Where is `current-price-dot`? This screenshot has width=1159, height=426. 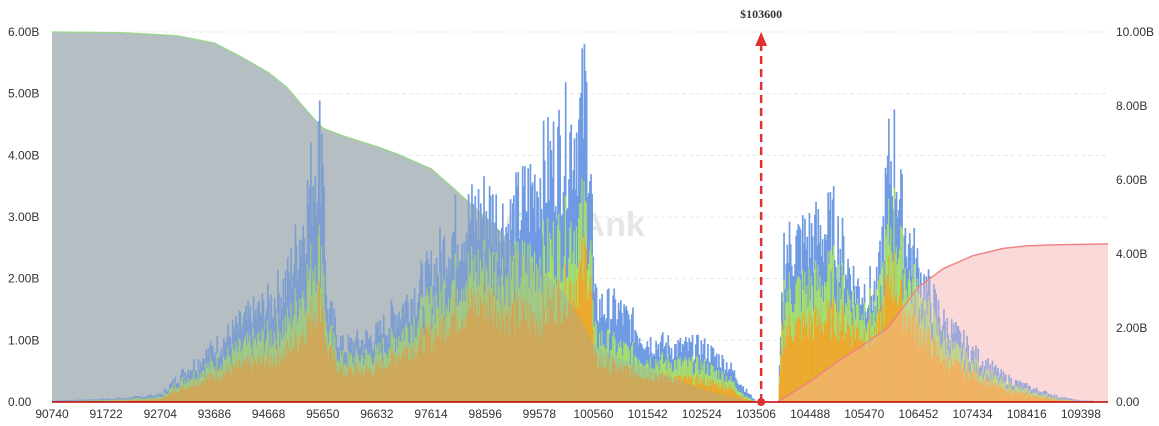
current-price-dot is located at coordinates (761, 402).